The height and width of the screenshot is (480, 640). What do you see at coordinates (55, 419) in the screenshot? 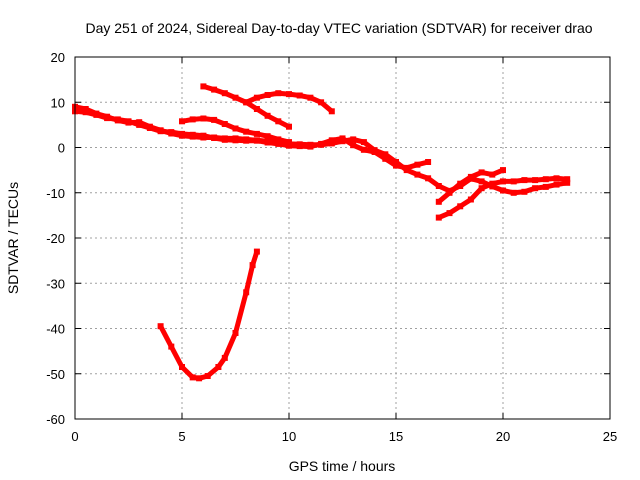
I see `y-tick-label: -60` at bounding box center [55, 419].